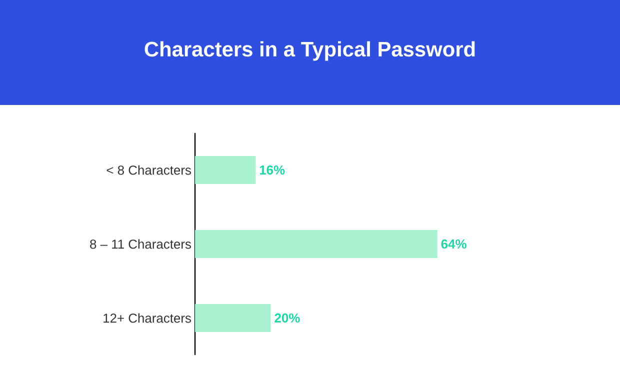 Image resolution: width=620 pixels, height=381 pixels. Describe the element at coordinates (272, 170) in the screenshot. I see `data-label: 16%` at that location.